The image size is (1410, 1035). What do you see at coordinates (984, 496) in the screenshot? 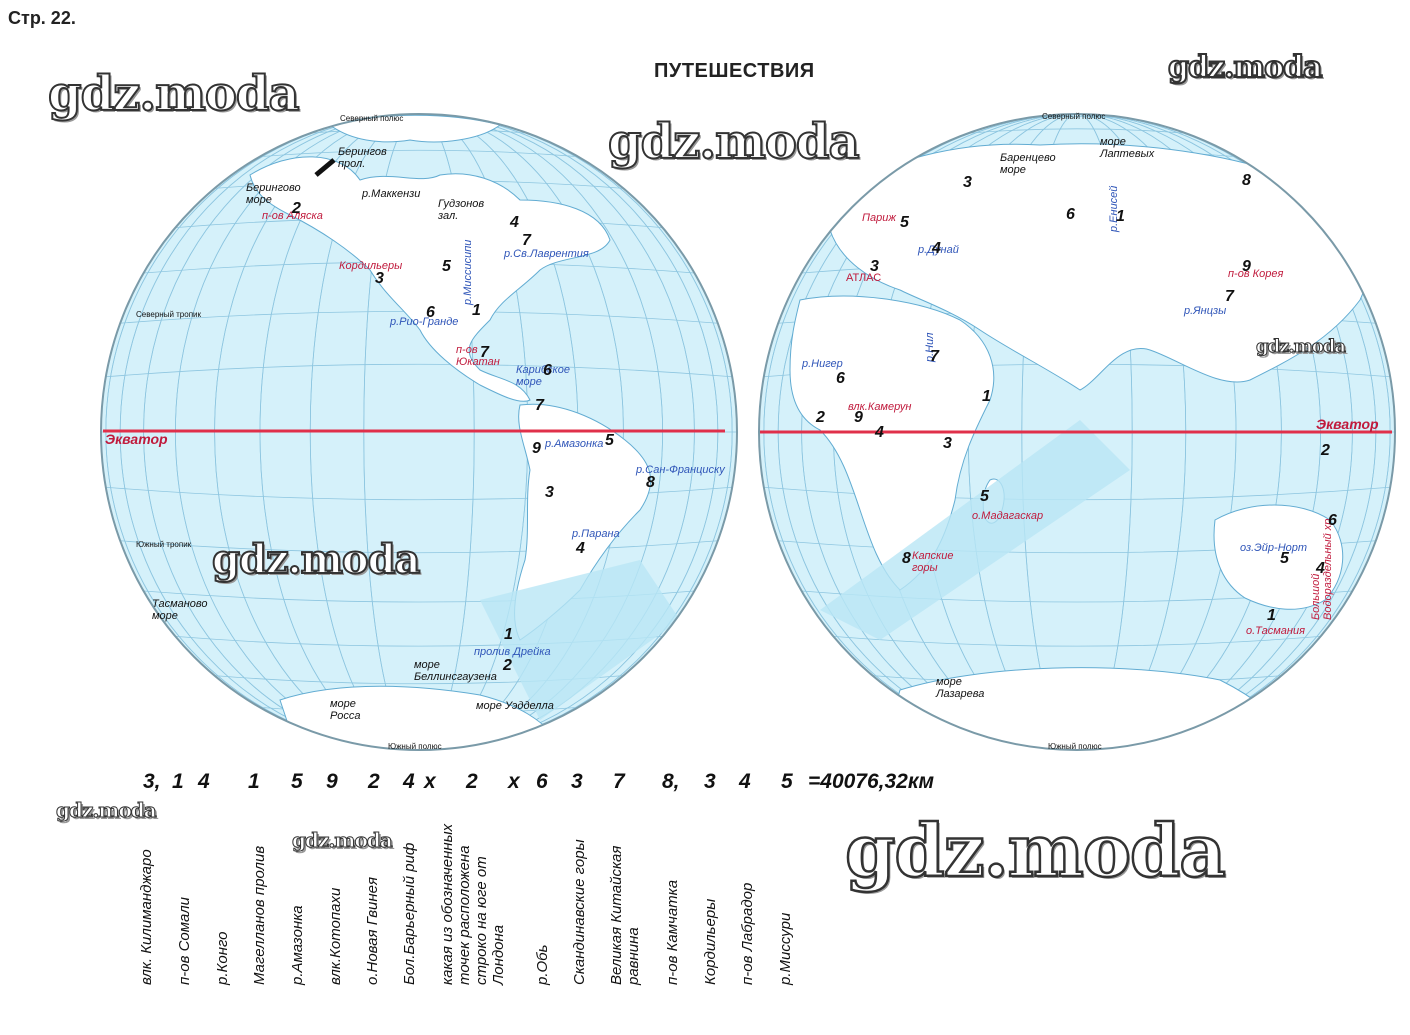
I see `east-num: 5` at bounding box center [984, 496].